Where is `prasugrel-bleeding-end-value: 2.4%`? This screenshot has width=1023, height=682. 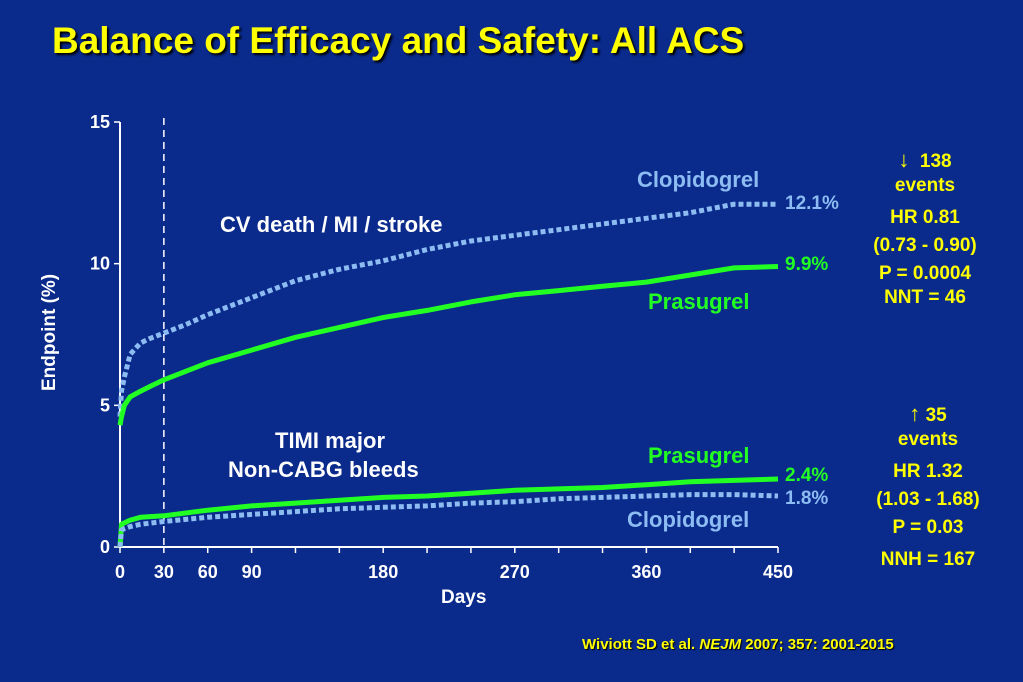
prasugrel-bleeding-end-value: 2.4% is located at coordinates (807, 475).